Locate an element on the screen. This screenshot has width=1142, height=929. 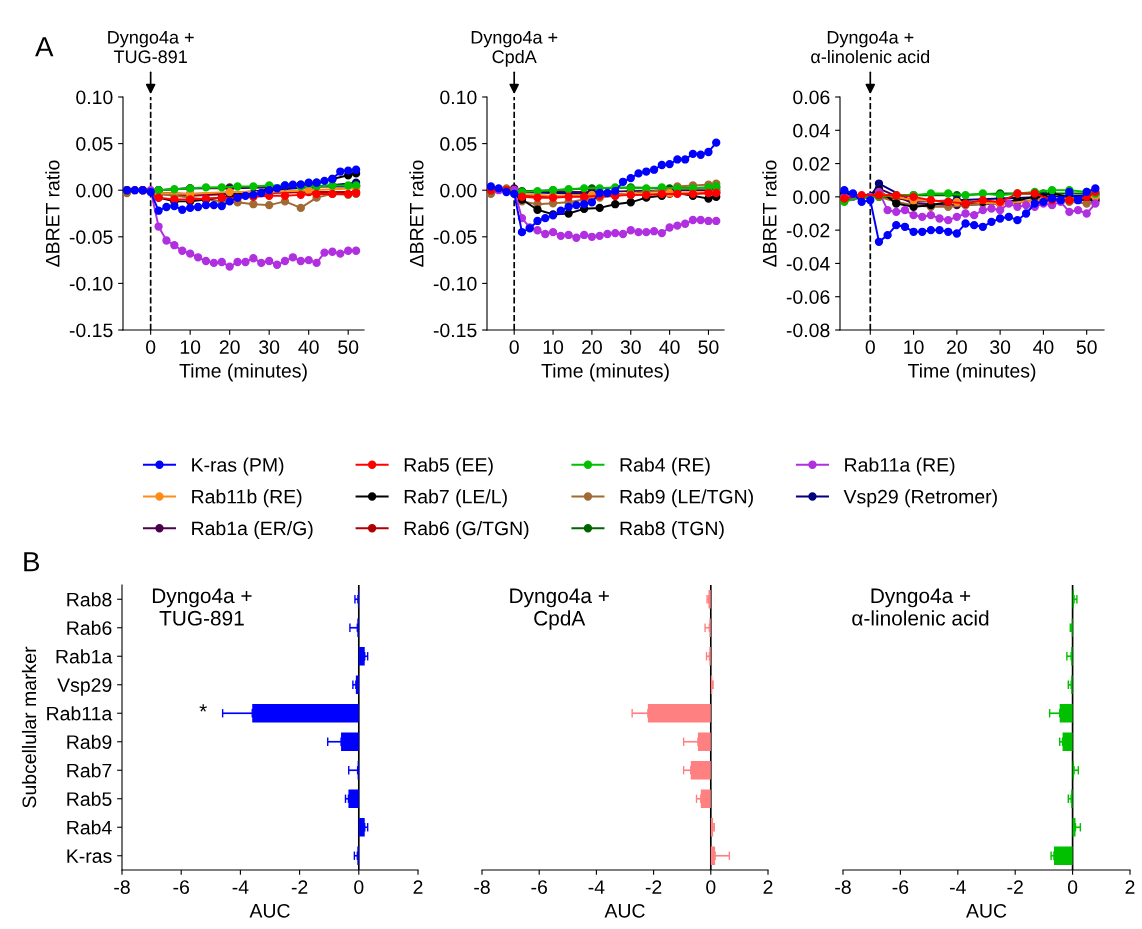
annotation: * is located at coordinates (203, 708).